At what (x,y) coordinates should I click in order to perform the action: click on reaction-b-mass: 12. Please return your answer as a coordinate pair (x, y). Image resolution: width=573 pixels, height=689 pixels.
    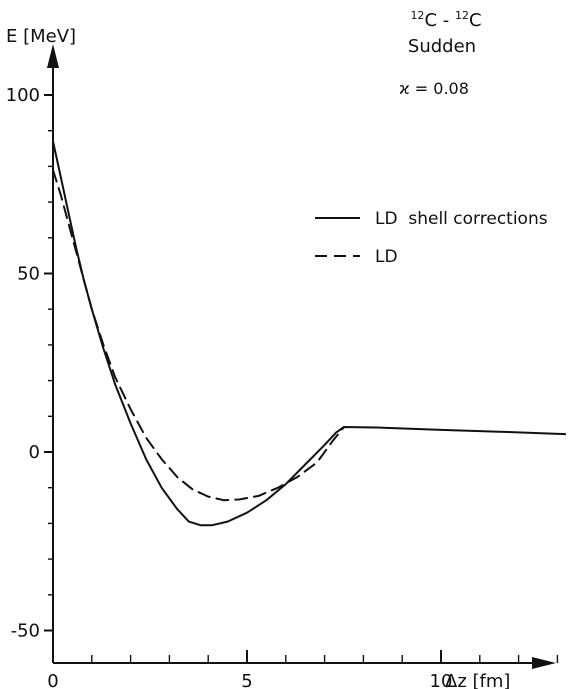
    Looking at the image, I should click on (462, 15).